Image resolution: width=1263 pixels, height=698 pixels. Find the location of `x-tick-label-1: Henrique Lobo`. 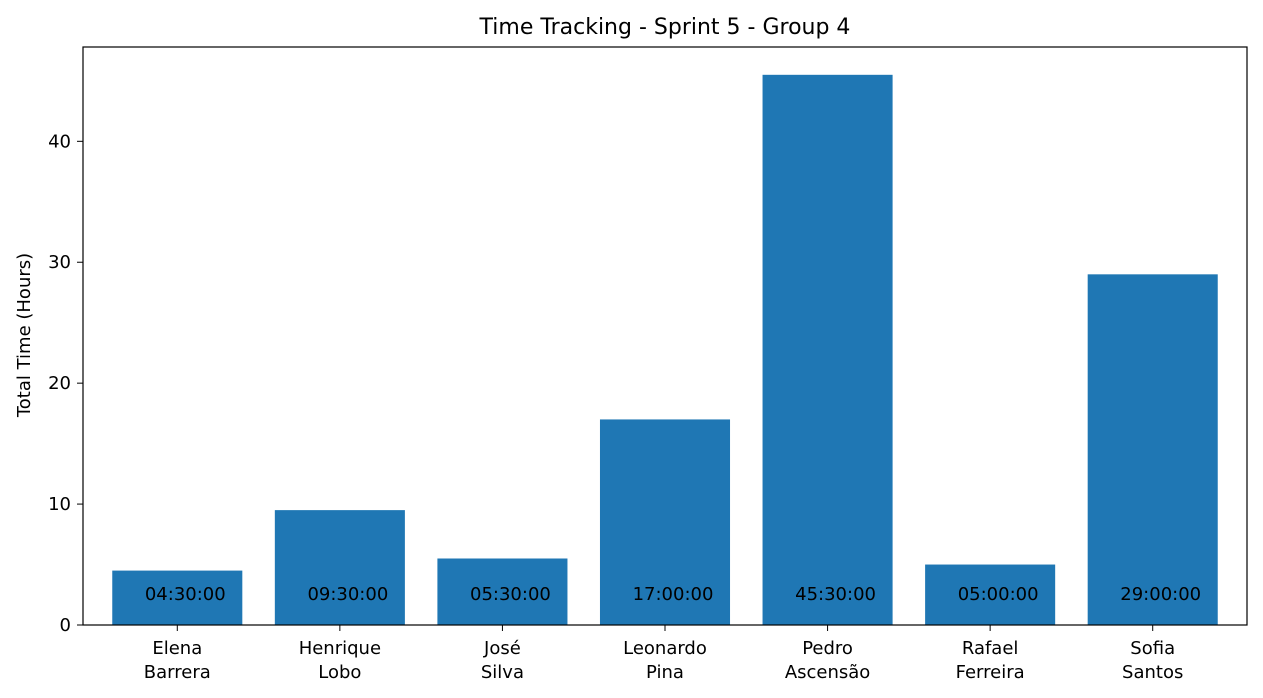

x-tick-label-1: Henrique Lobo is located at coordinates (340, 660).